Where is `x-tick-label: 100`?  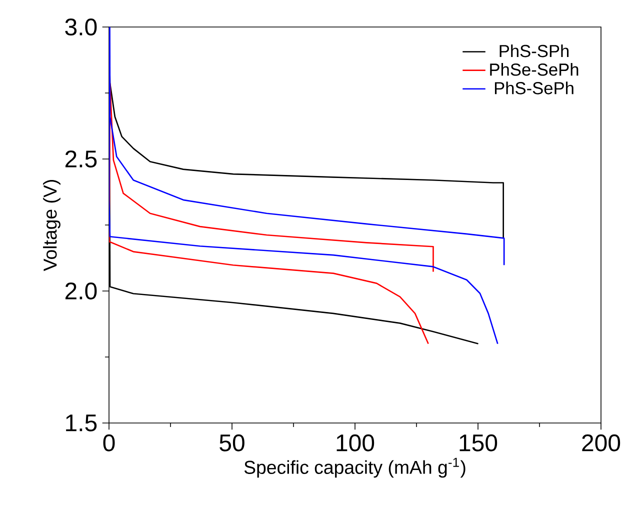
x-tick-label: 100 is located at coordinates (355, 443).